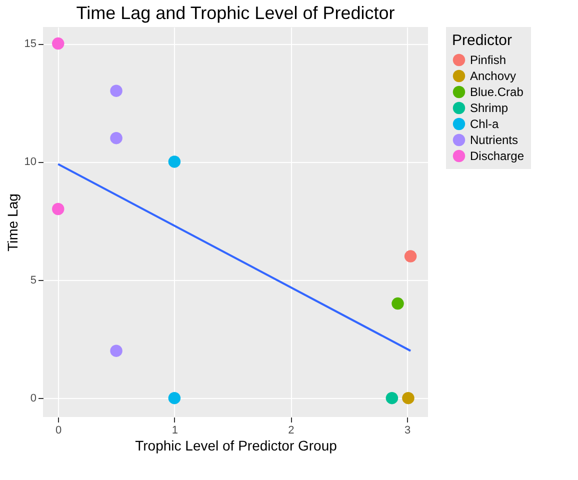 The width and height of the screenshot is (578, 480). I want to click on y-tick-label: 5, so click(33, 280).